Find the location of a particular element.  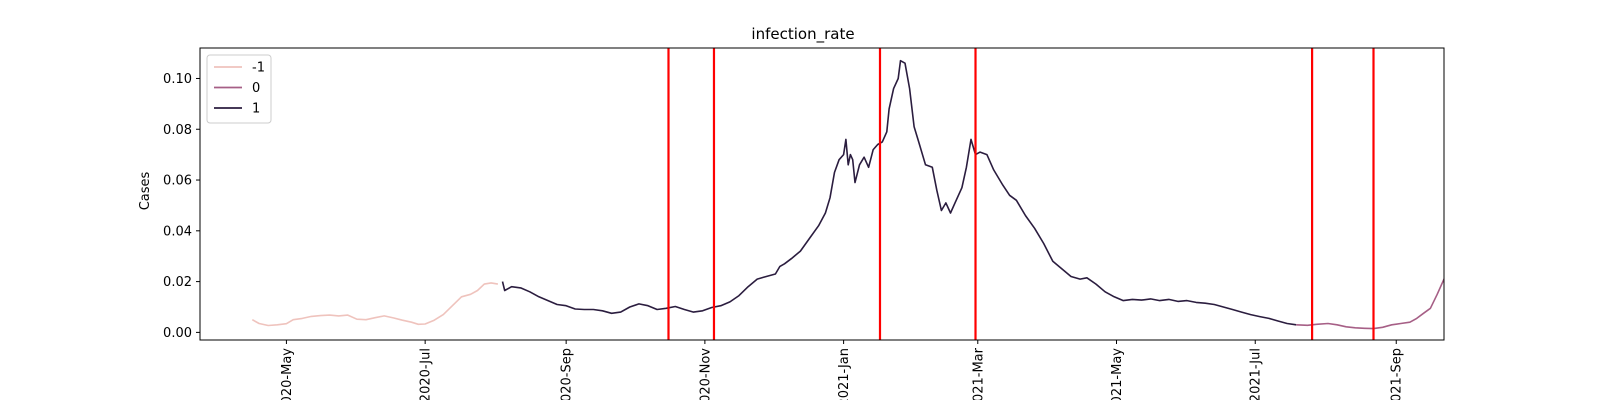

y-axis: 0.00 0.02 0.04 0.06 0.08 0.10 is located at coordinates (181, 206).